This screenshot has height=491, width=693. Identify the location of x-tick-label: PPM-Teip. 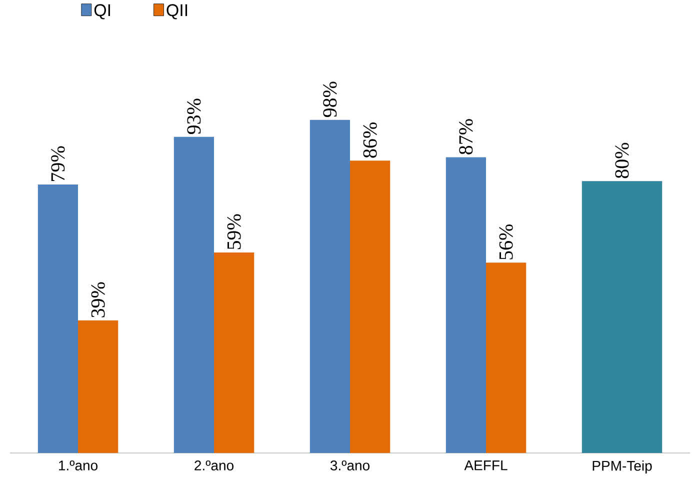
(622, 467).